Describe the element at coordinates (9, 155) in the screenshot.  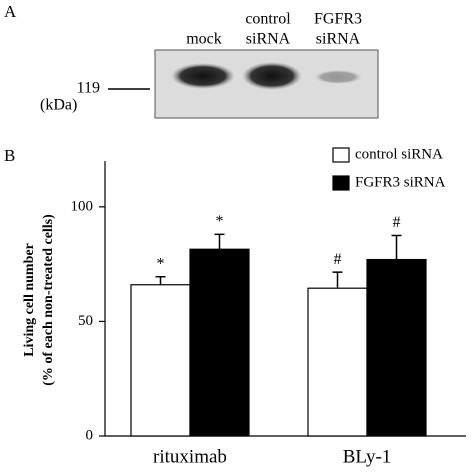
I see `panel-label: B` at that location.